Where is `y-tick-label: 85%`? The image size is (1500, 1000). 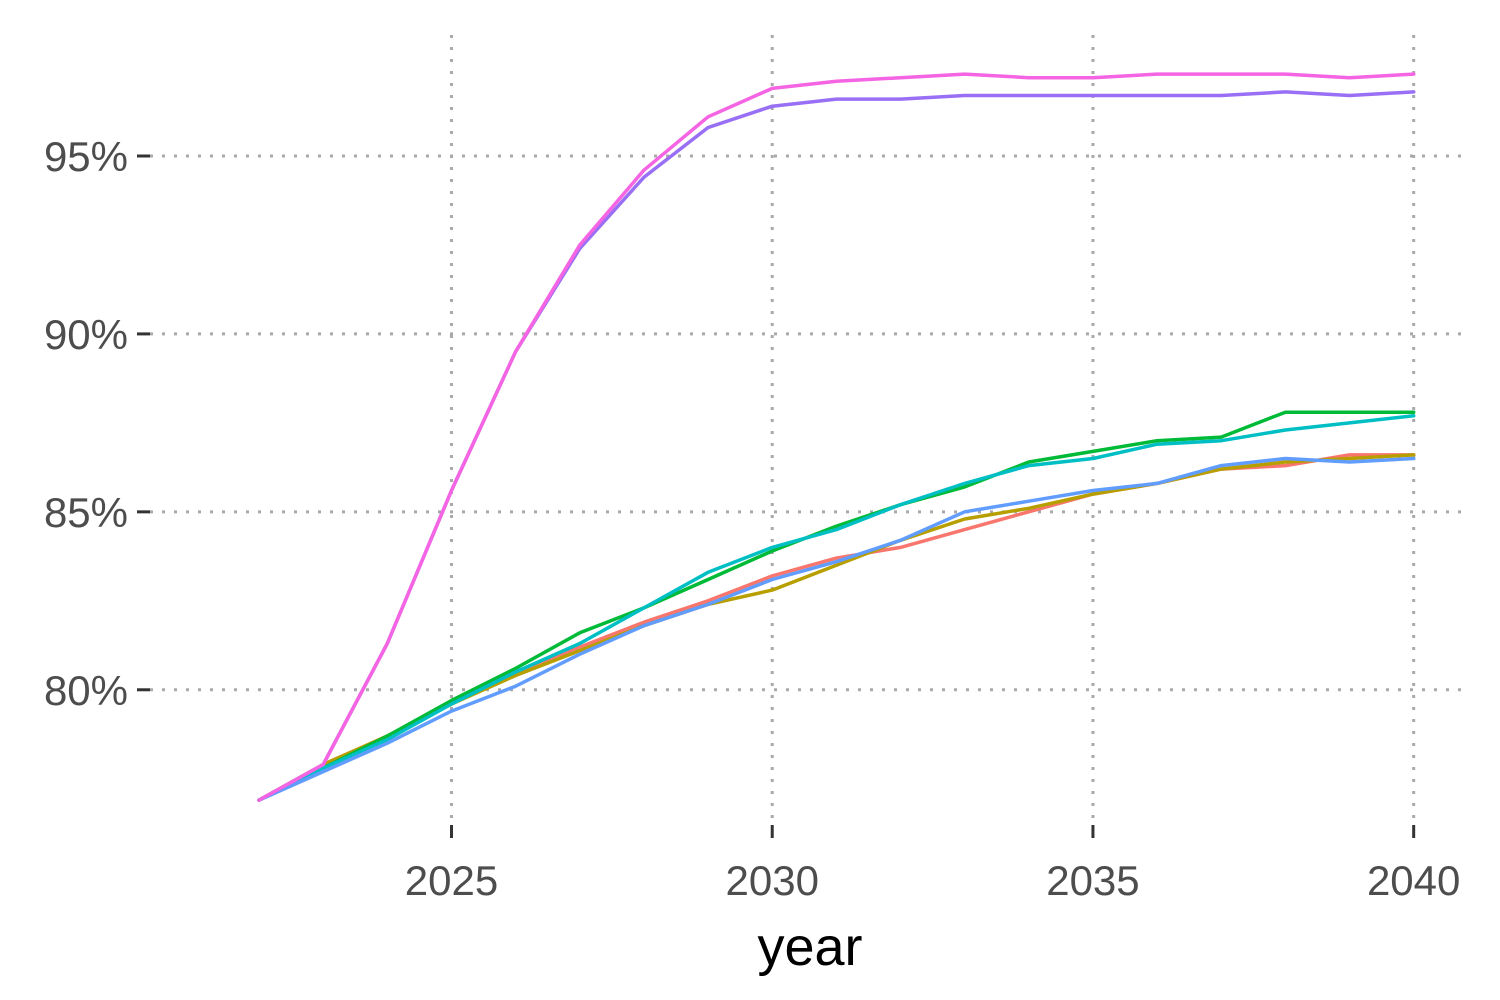 y-tick-label: 85% is located at coordinates (86, 512).